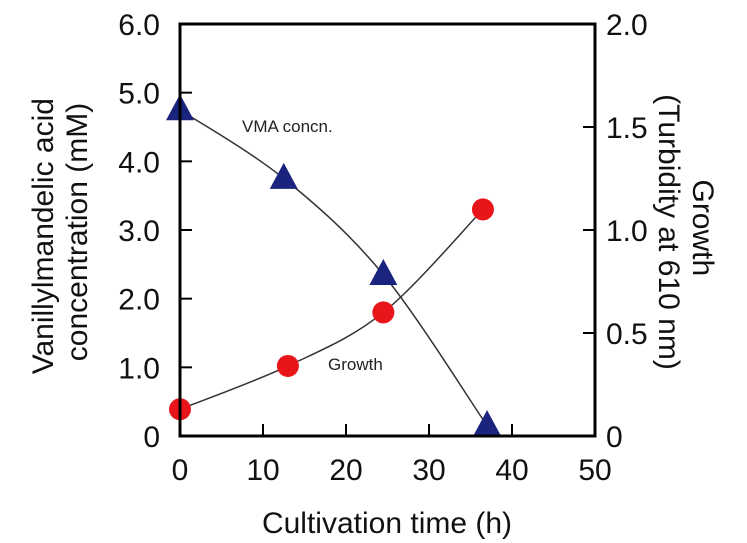  What do you see at coordinates (387, 523) in the screenshot?
I see `x-axis-title: Cultivation time (h)` at bounding box center [387, 523].